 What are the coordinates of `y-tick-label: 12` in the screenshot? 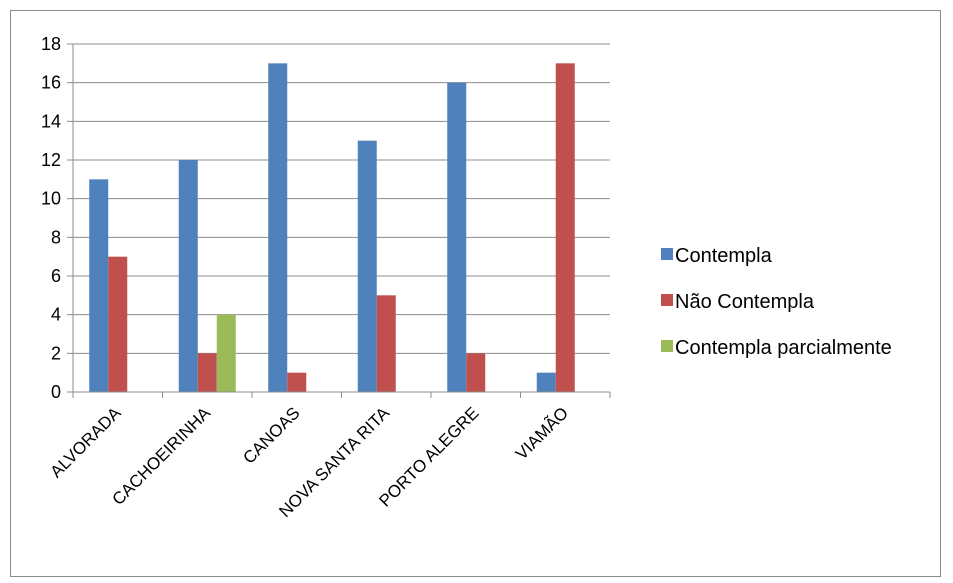 It's located at (51, 160).